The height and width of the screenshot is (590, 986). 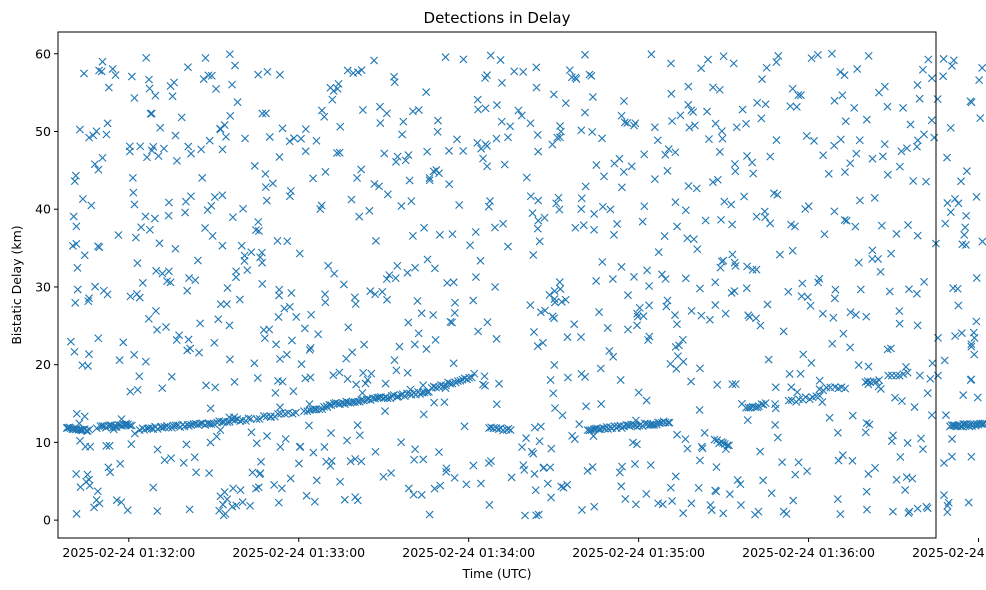 I want to click on x-tick-label: 2025-02-24 01:35:00, so click(x=638, y=552).